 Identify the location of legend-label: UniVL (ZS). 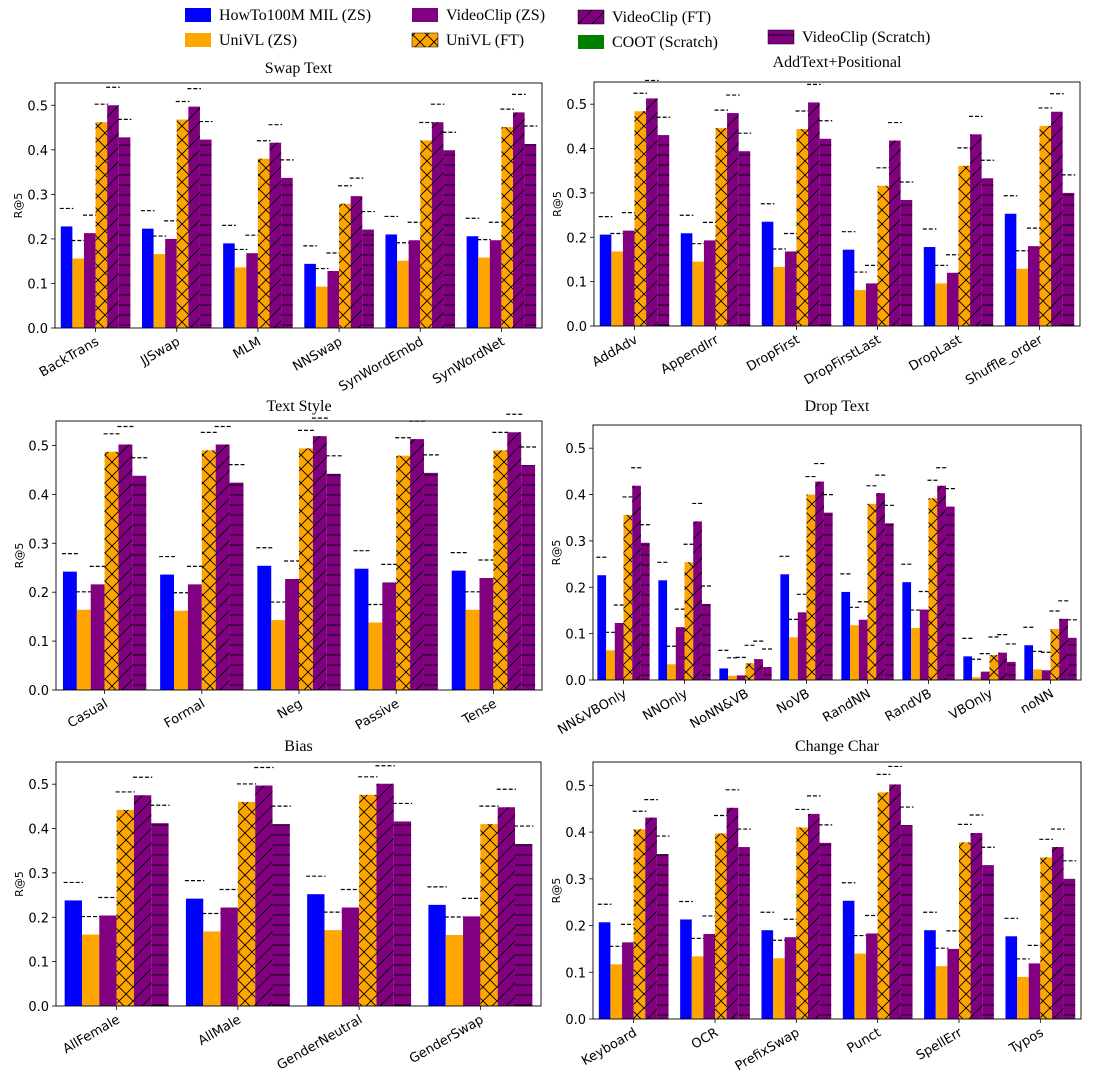
(258, 40).